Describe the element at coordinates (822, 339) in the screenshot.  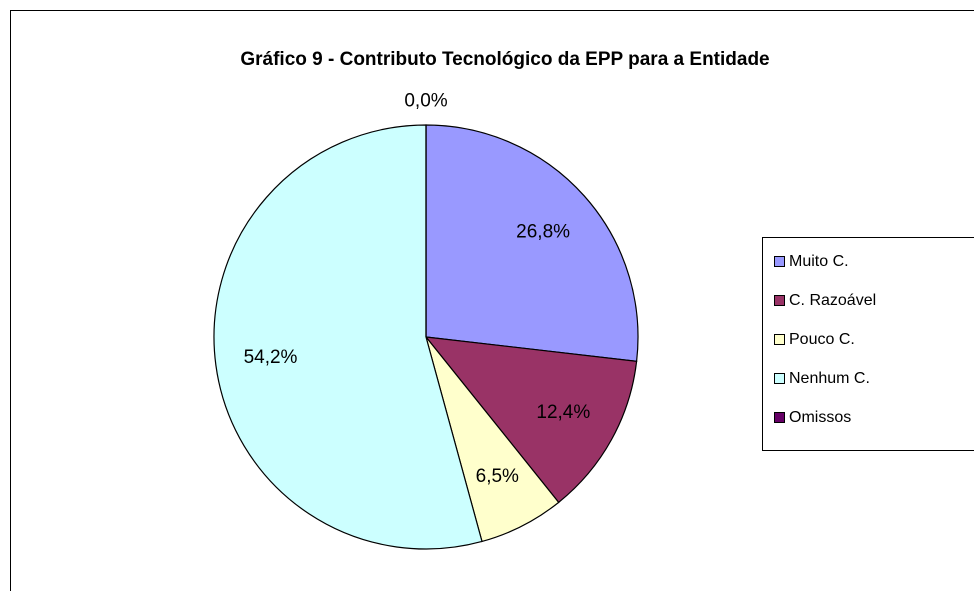
I see `legend-label: Pouco C.` at that location.